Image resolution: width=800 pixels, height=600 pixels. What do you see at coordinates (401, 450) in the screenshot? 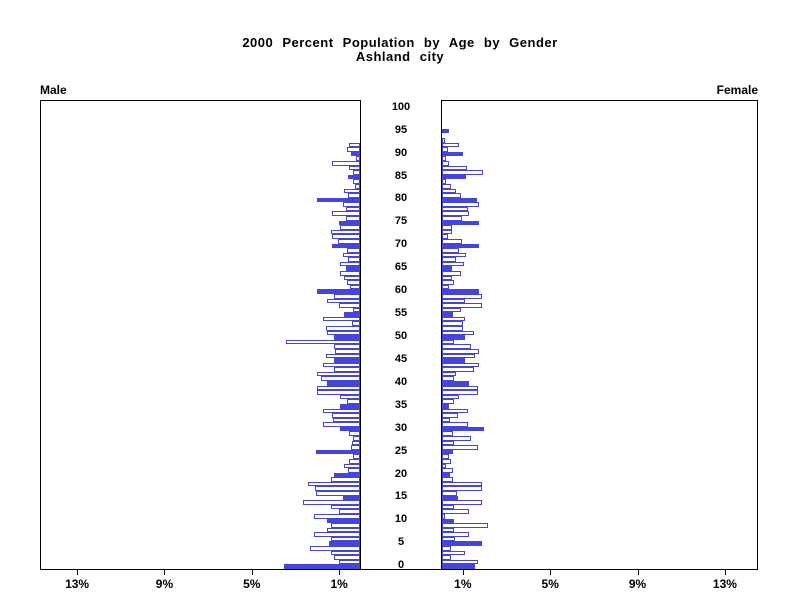
I see `age-tick-label-25: 25` at bounding box center [401, 450].